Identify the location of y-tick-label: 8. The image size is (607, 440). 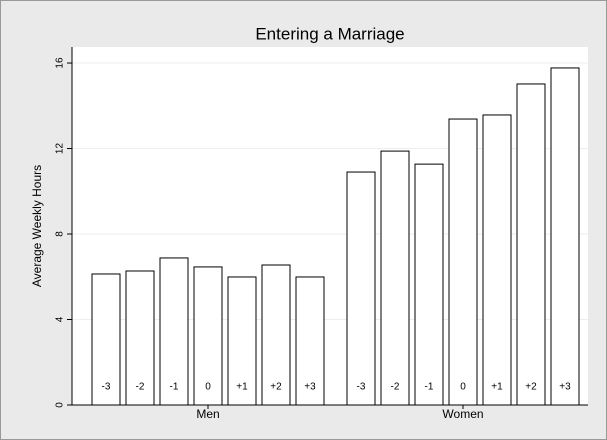
(60, 234).